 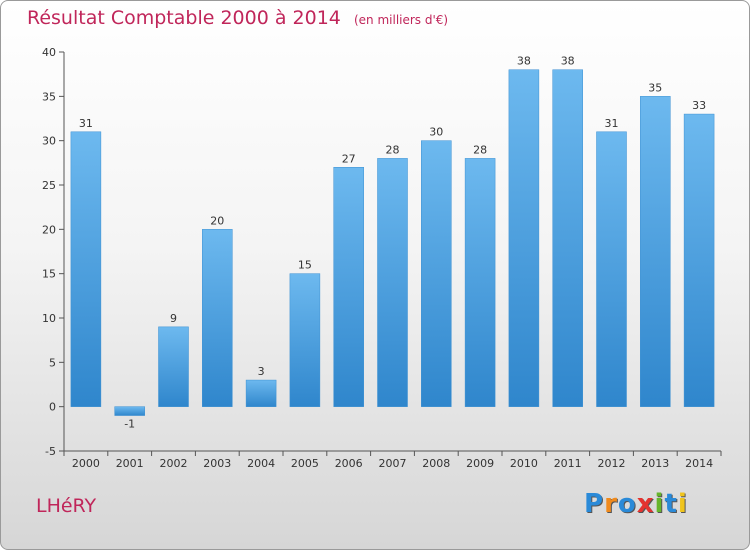 What do you see at coordinates (261, 463) in the screenshot?
I see `x-tick-label: 2004` at bounding box center [261, 463].